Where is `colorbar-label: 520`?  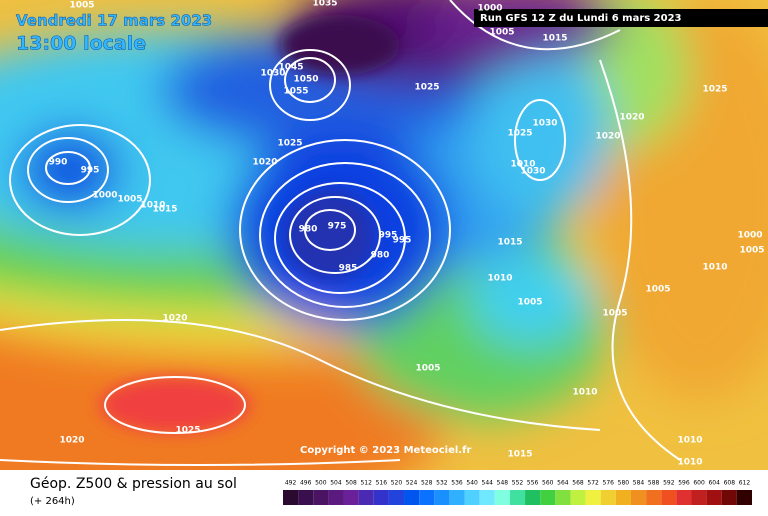 colorbar-label: 520 is located at coordinates (397, 483).